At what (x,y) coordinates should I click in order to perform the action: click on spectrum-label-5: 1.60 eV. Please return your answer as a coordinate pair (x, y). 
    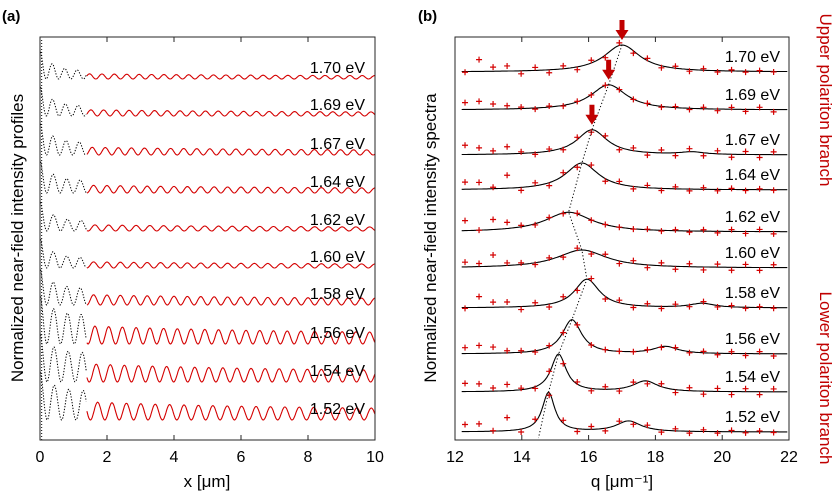
    Looking at the image, I should click on (752, 253).